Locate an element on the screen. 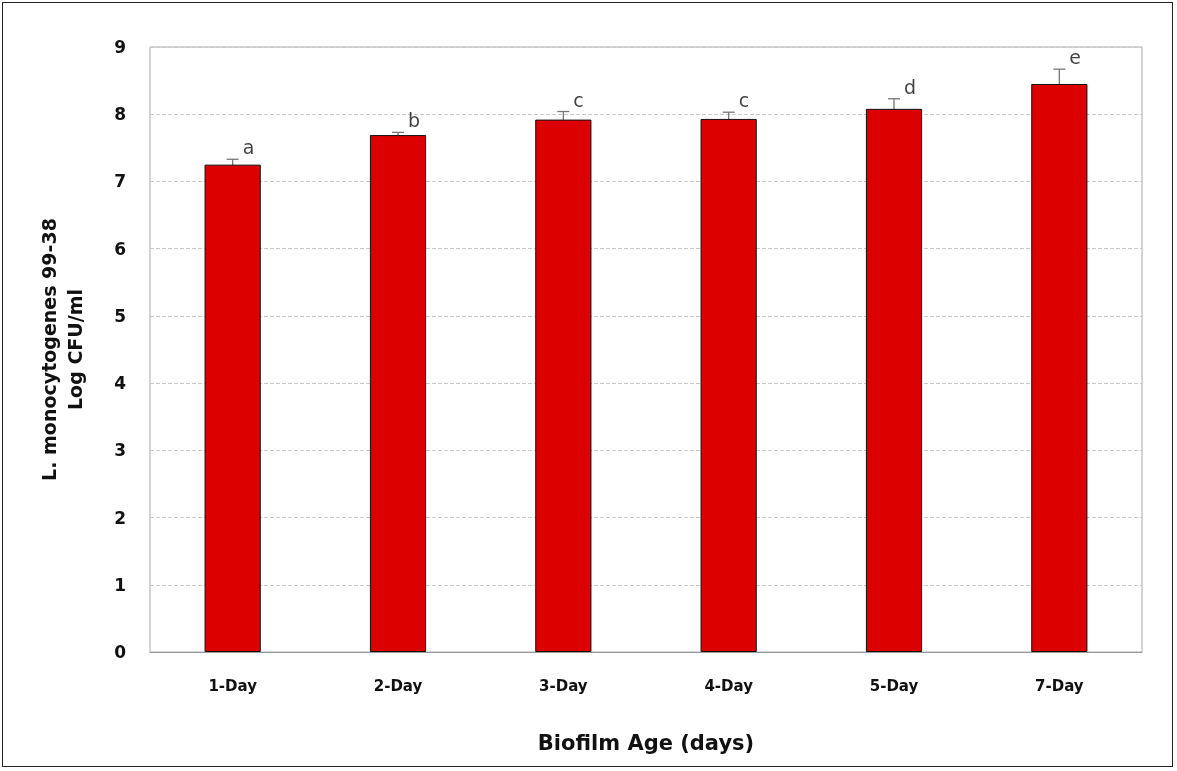 Image resolution: width=1177 pixels, height=771 pixels. x-tick-label: 2-Day is located at coordinates (398, 685).